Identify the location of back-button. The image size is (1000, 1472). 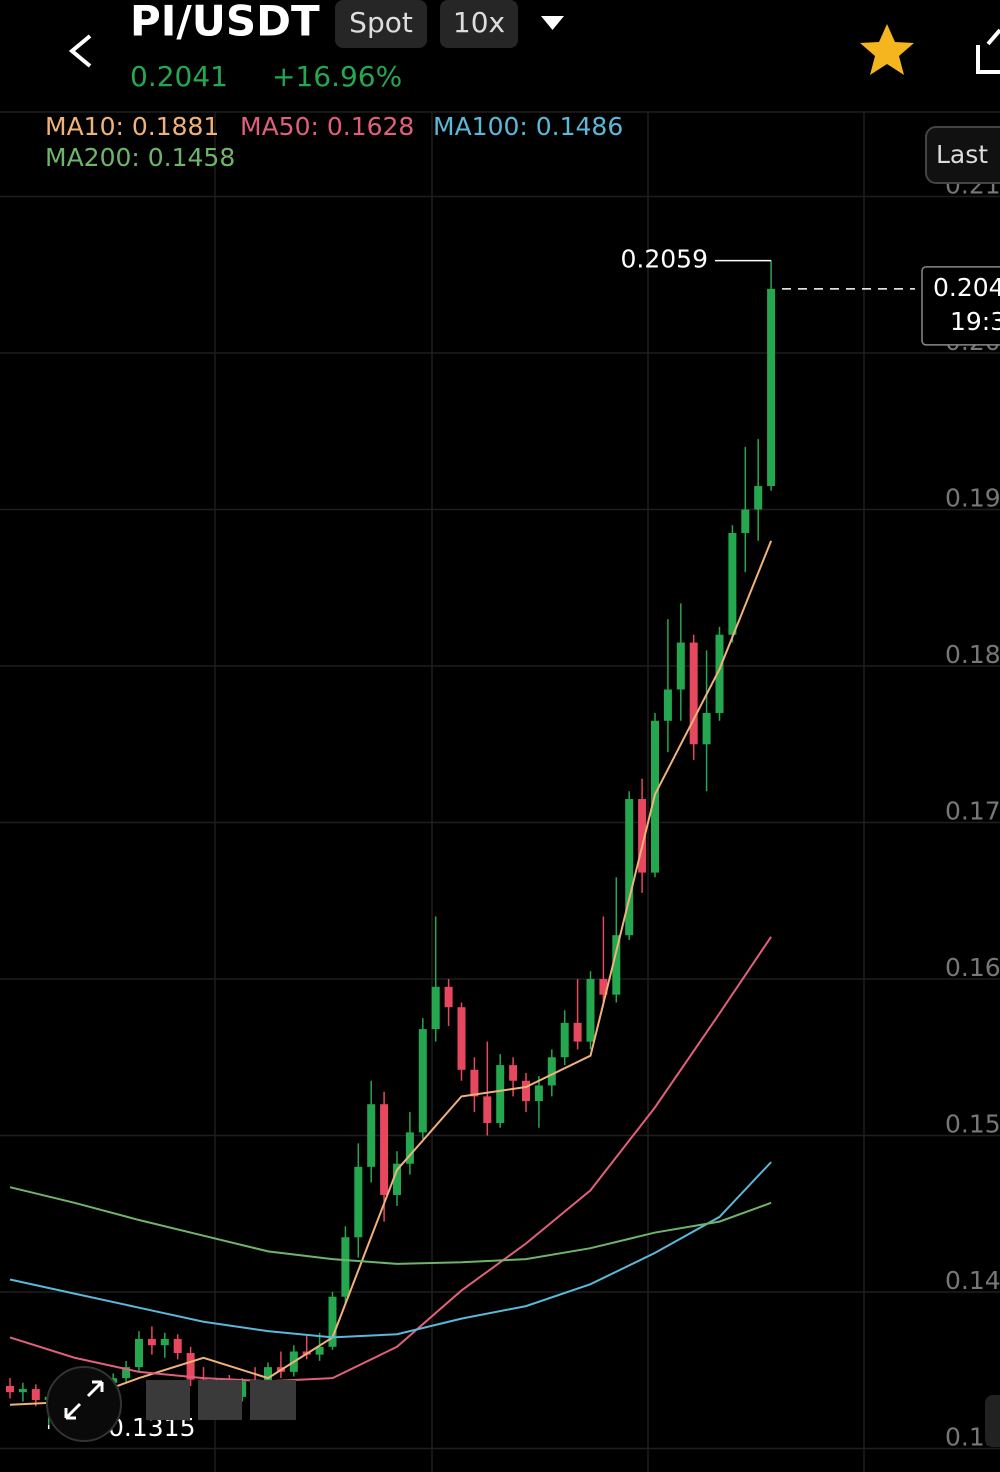
(80, 51).